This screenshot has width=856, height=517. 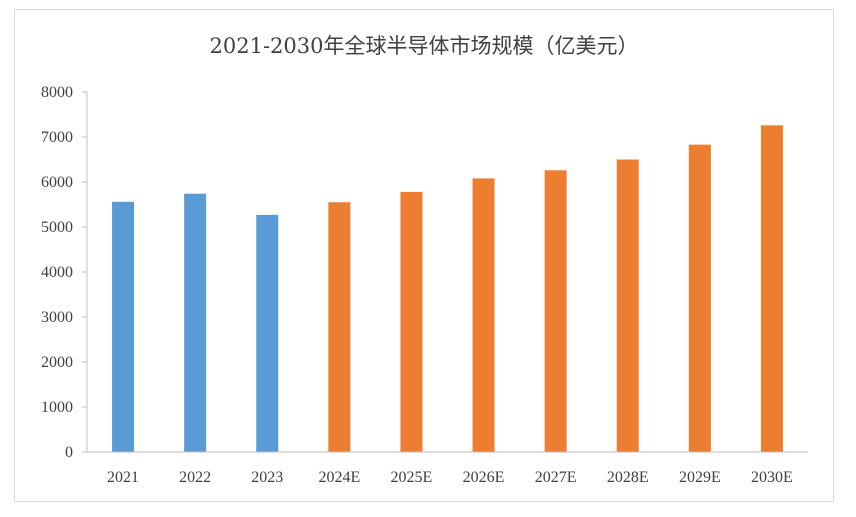 I want to click on bar-2023, so click(x=267, y=333).